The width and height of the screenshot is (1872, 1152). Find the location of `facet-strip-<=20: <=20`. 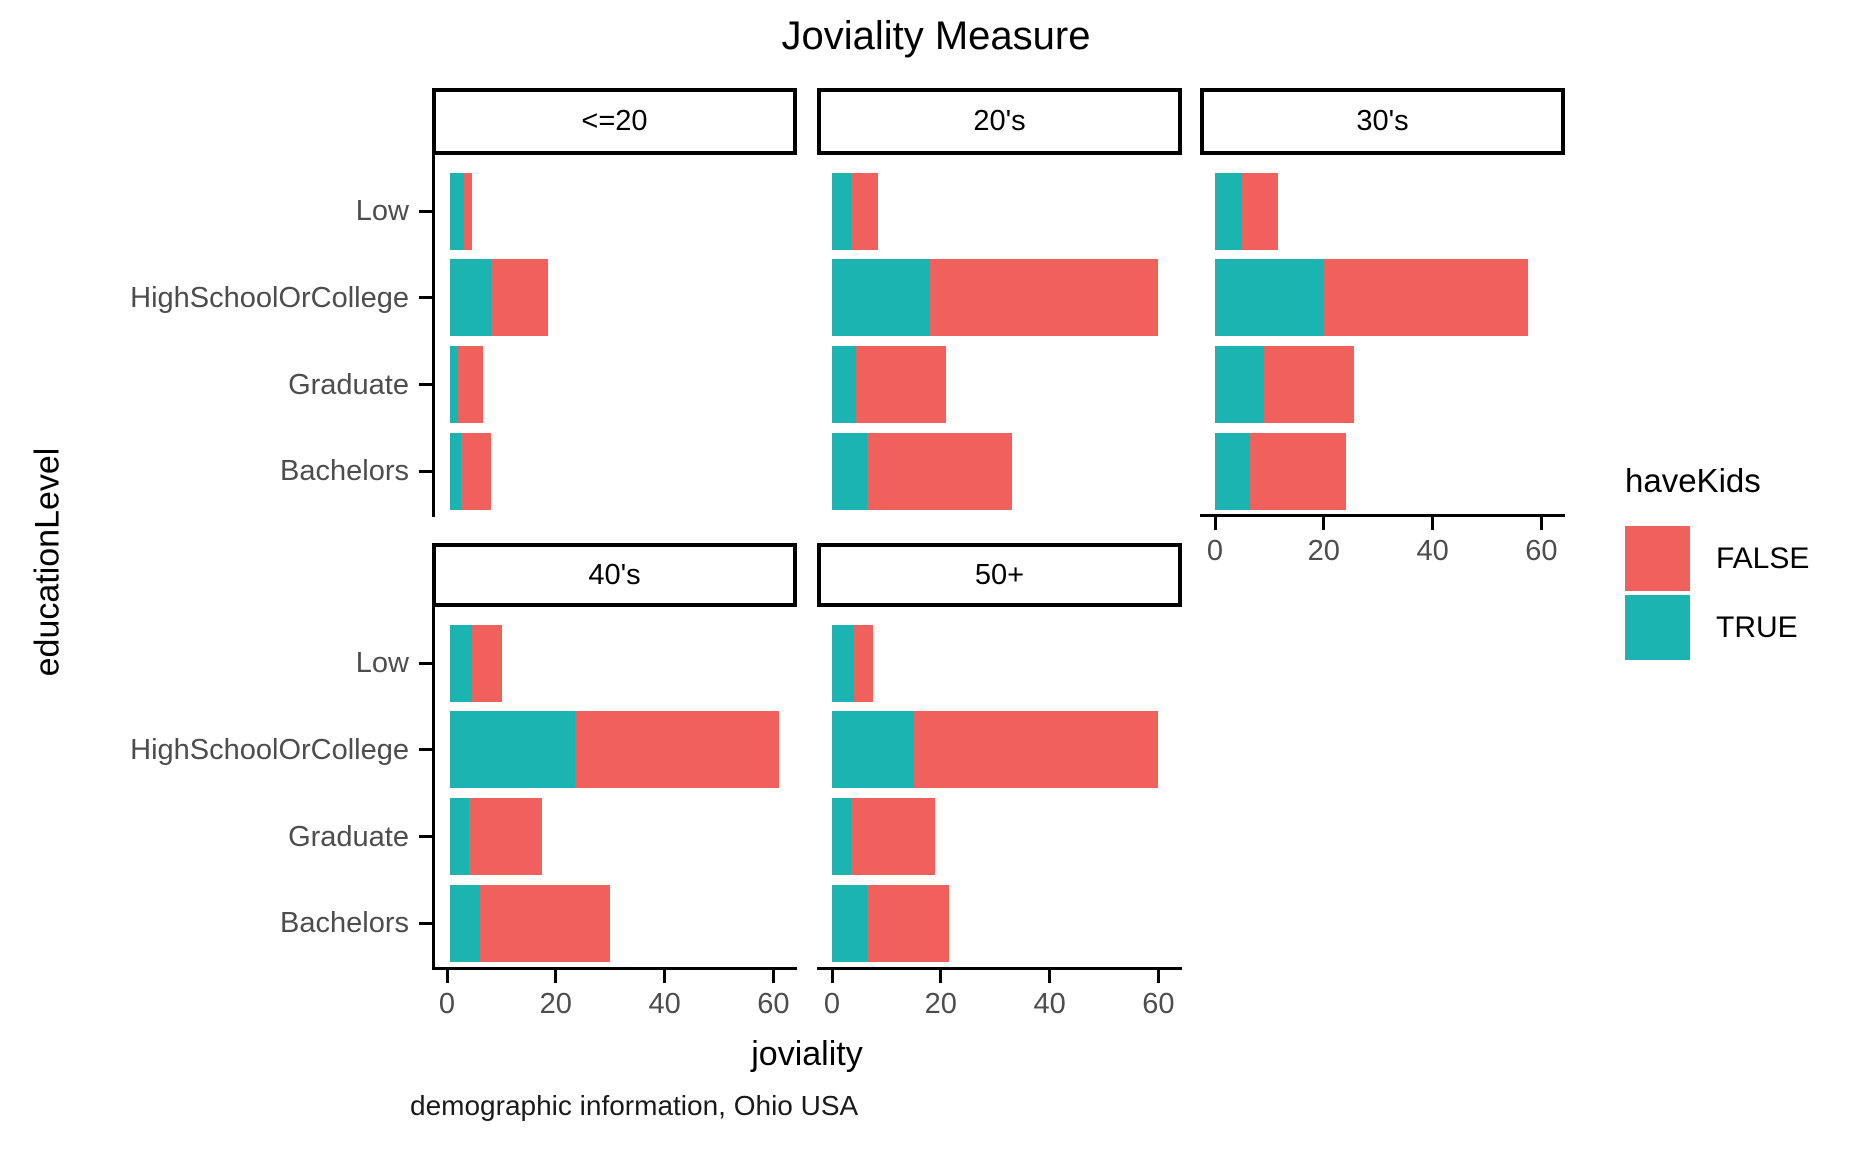

facet-strip-<=20: <=20 is located at coordinates (614, 121).